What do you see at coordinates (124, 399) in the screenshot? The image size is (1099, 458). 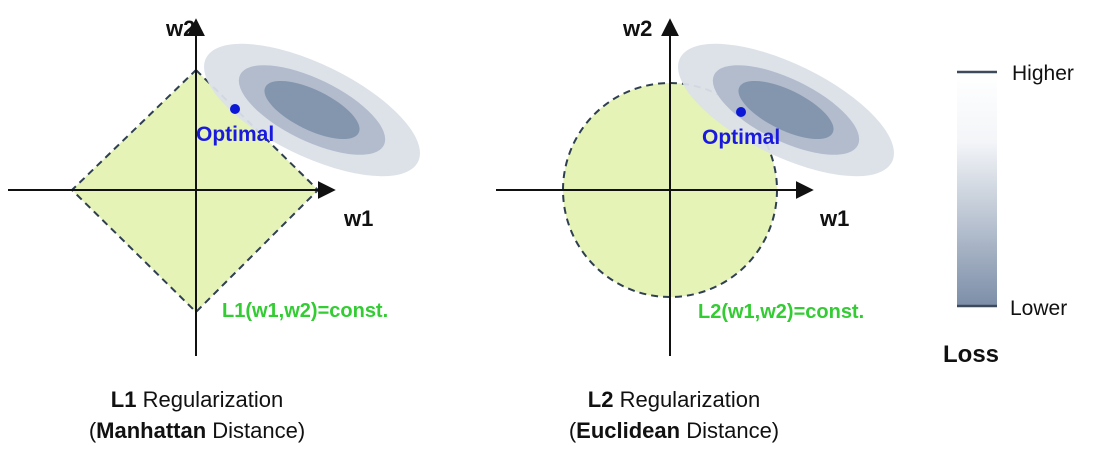 I see `l1-caption-bold: L1` at bounding box center [124, 399].